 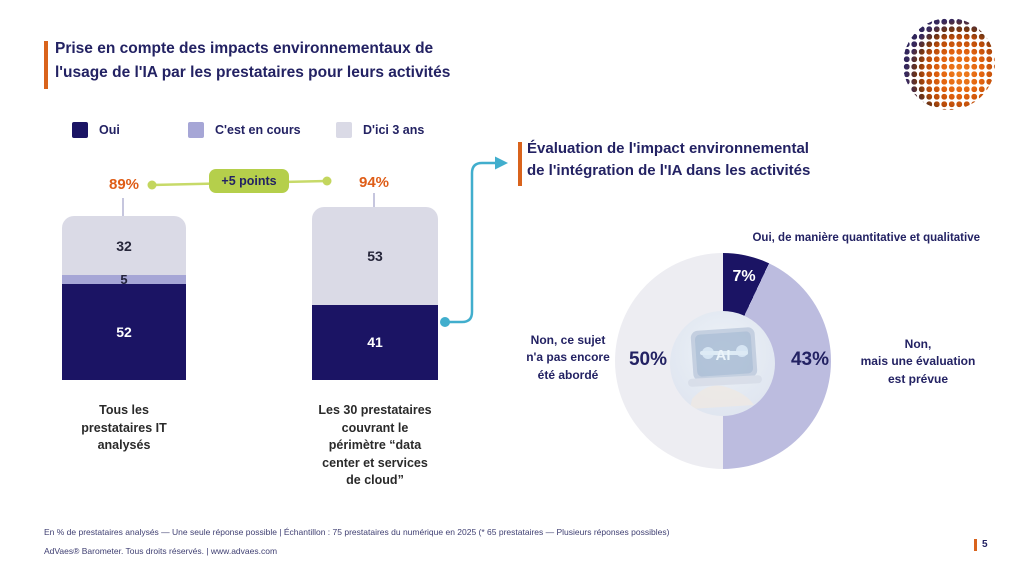 I want to click on advaes-logo-icon, so click(x=949, y=64).